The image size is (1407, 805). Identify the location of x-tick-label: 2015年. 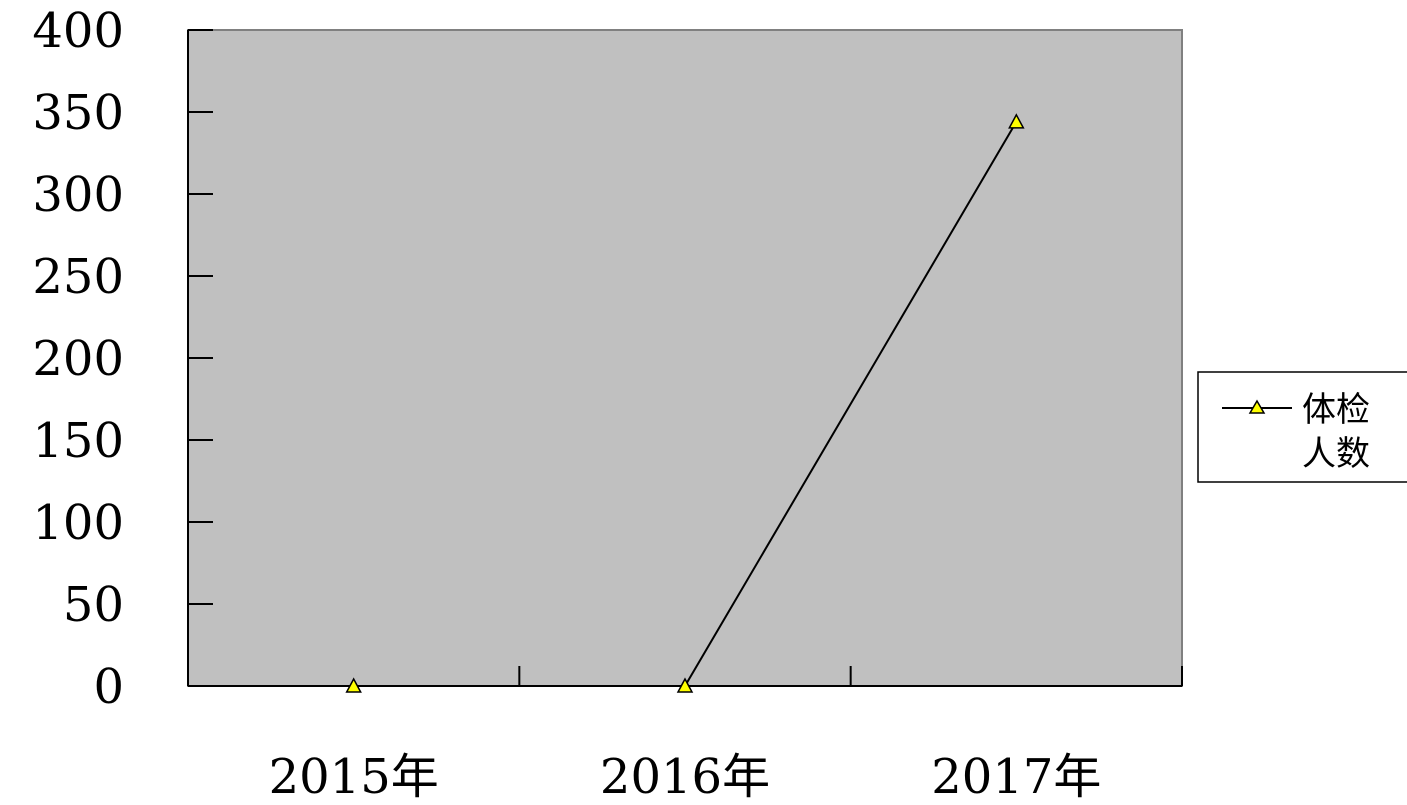
(354, 777).